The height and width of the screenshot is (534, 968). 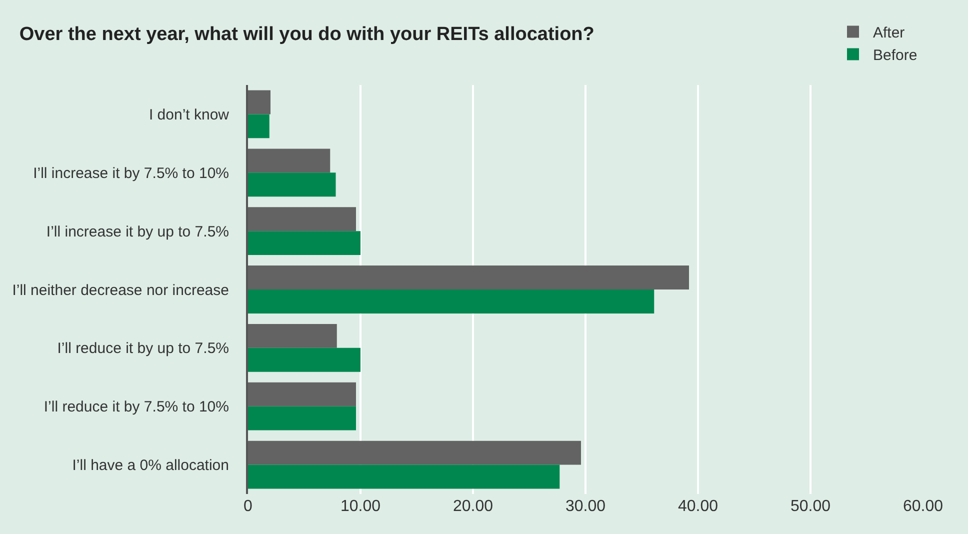 What do you see at coordinates (131, 173) in the screenshot?
I see `y-tick-label: I’ll increase it by 7.5% to 10%` at bounding box center [131, 173].